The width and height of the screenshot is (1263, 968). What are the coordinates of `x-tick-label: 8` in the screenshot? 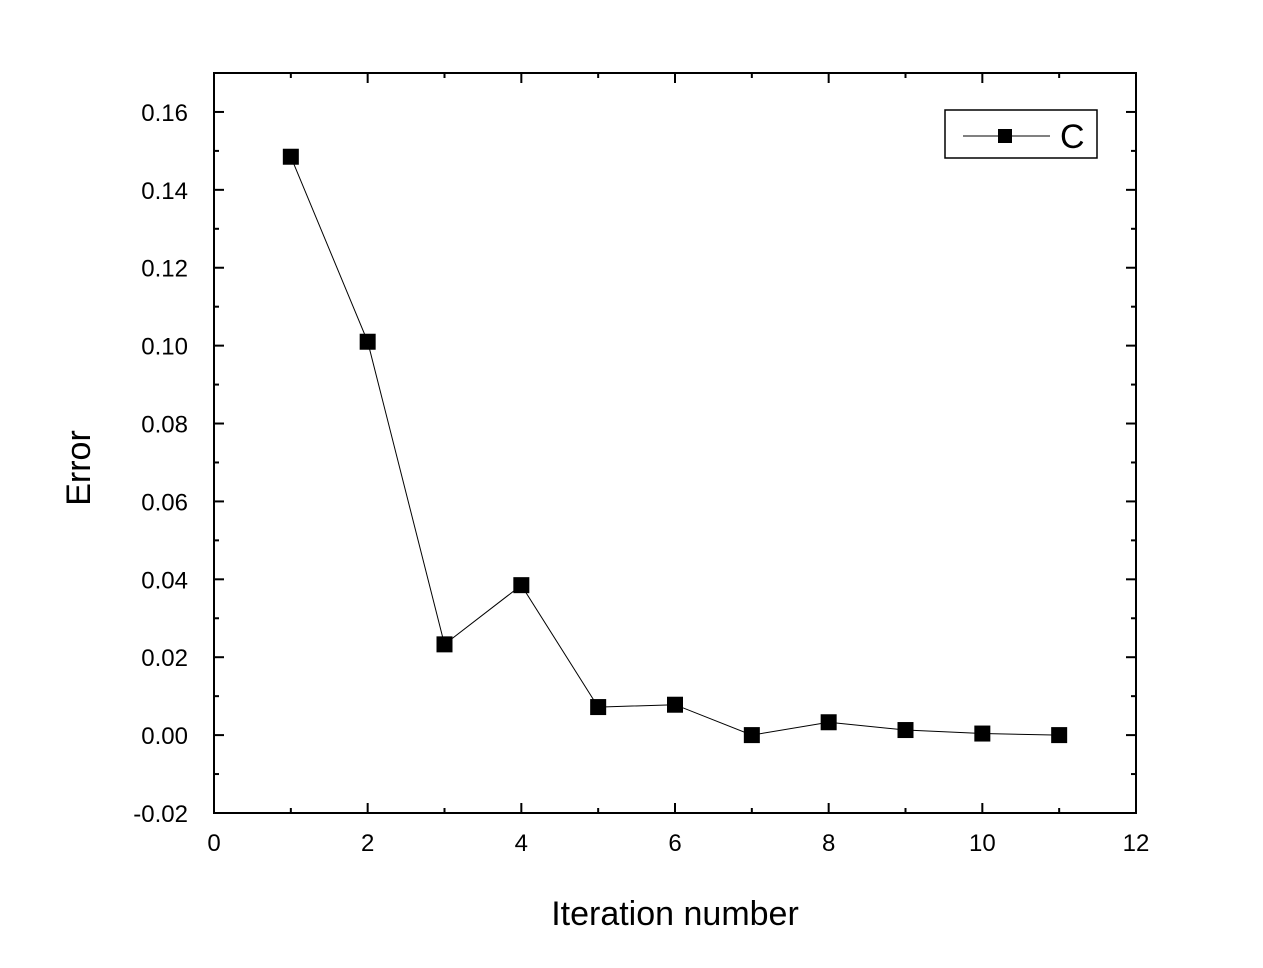 It's located at (828, 843).